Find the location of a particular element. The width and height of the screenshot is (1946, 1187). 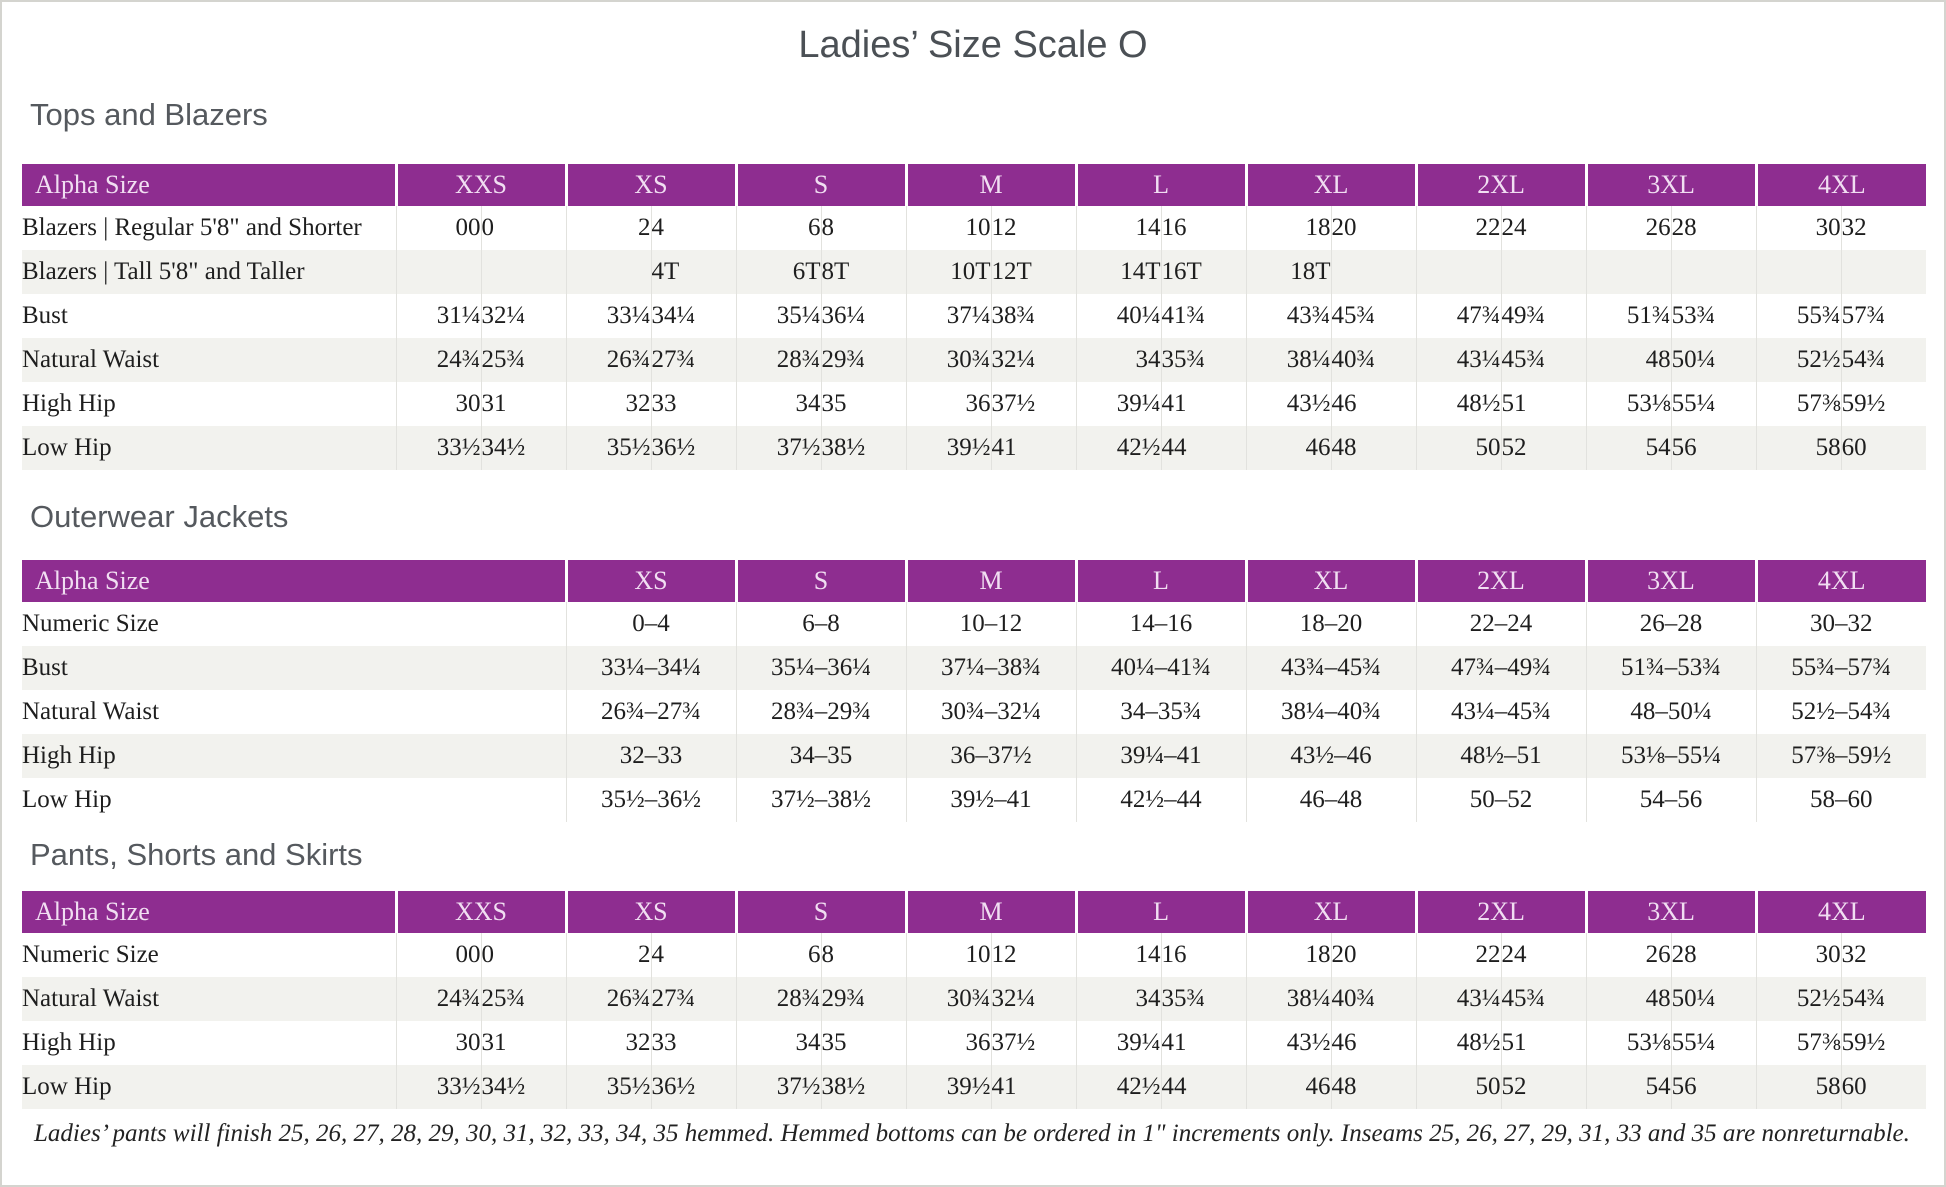

size-column-header: XS is located at coordinates (650, 581).